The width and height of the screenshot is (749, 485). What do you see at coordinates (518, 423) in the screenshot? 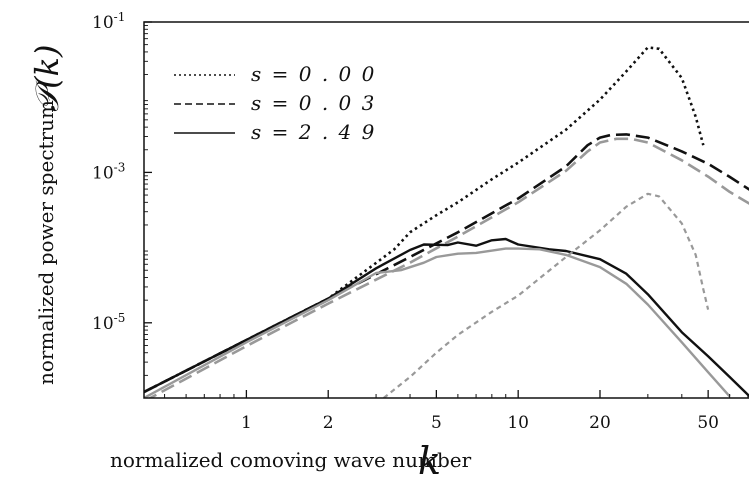
I see `x-tick-label: 10` at bounding box center [518, 423].